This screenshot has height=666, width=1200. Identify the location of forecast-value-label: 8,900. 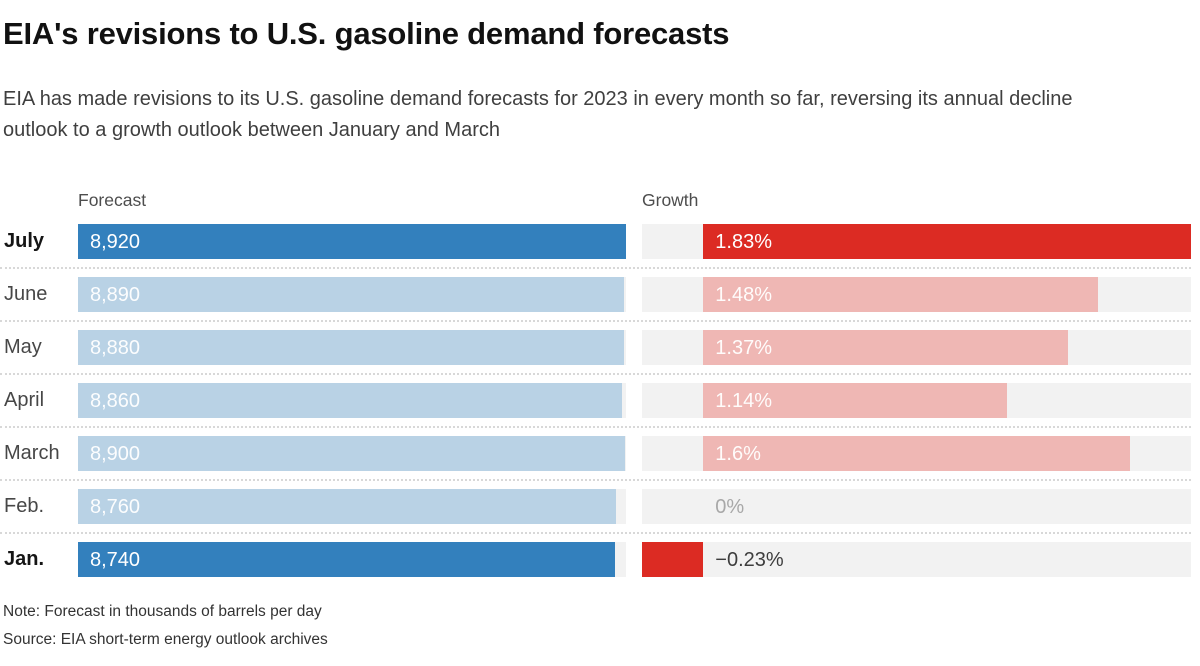
(115, 454).